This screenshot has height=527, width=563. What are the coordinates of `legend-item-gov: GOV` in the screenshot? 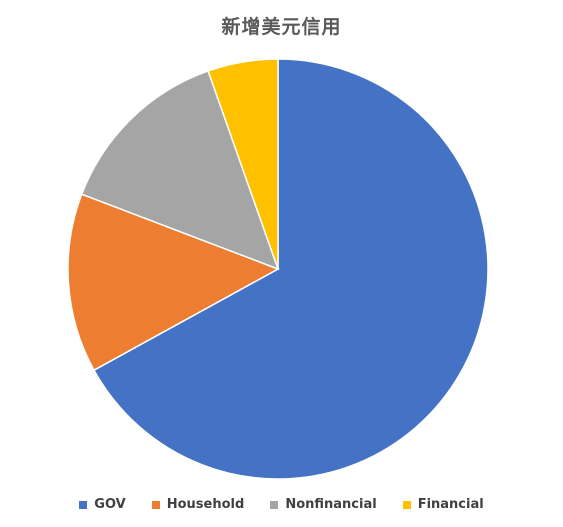 It's located at (102, 504).